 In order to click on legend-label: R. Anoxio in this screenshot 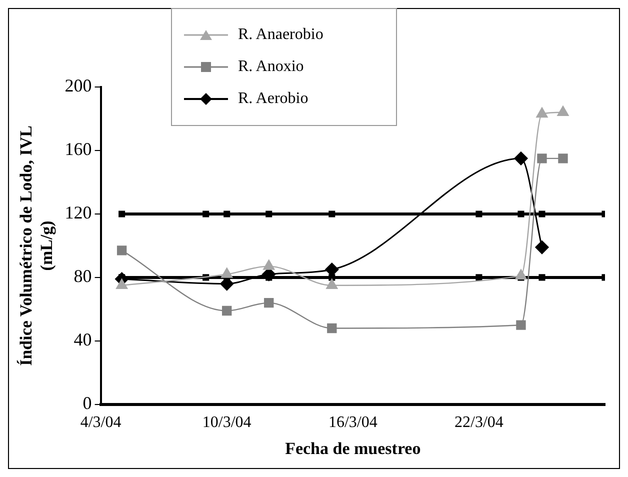, I will do `click(271, 67)`.